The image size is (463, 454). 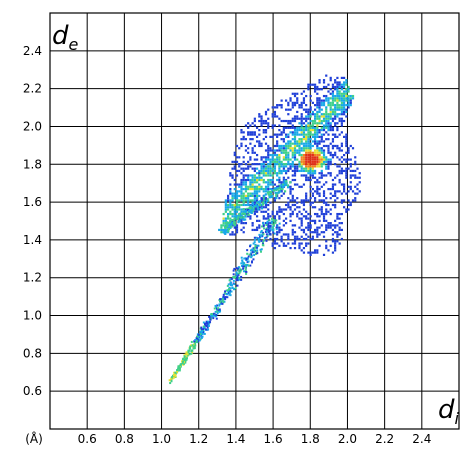 I want to click on y-tick-labels: 0.60.81.01.21.41.61.82.02.22.4, so click(x=32, y=221).